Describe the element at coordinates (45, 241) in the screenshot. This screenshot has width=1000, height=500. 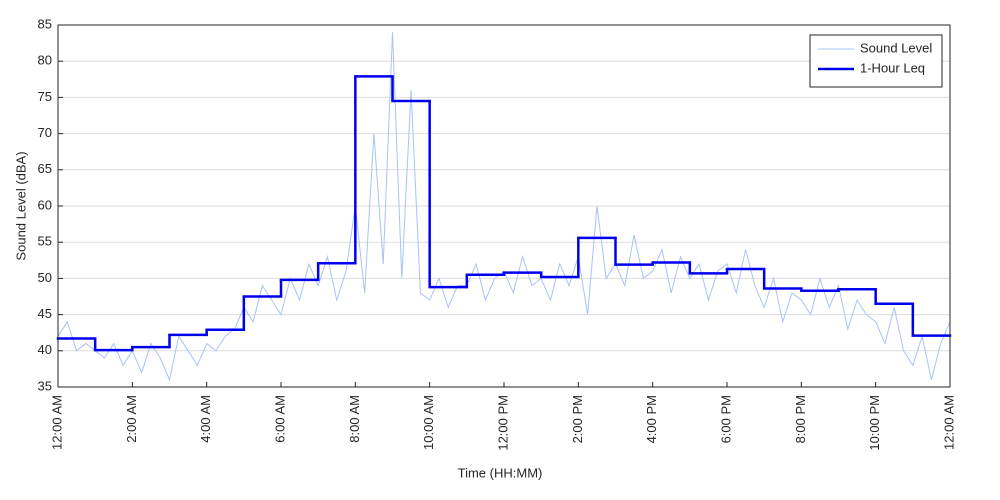
I see `y-tick-label: 55` at that location.